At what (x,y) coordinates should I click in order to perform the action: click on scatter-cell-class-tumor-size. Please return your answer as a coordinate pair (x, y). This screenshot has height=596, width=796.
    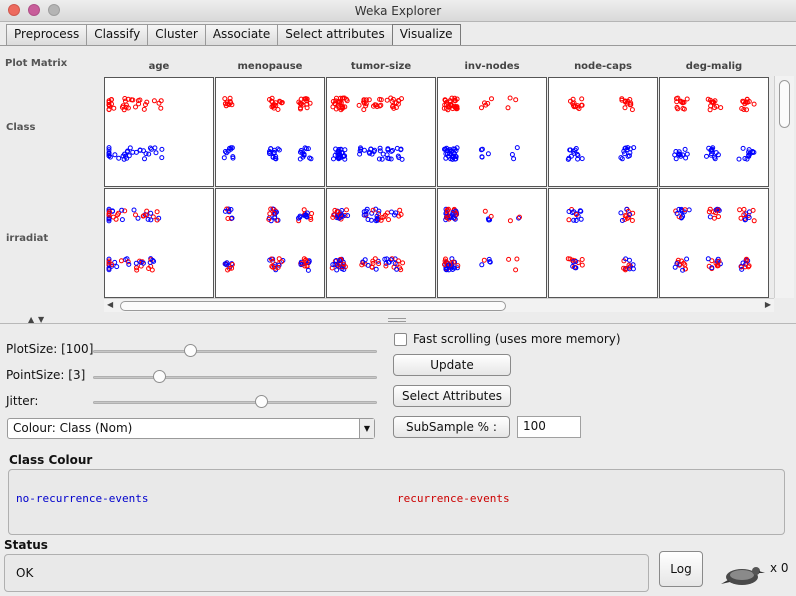
    Looking at the image, I should click on (381, 132).